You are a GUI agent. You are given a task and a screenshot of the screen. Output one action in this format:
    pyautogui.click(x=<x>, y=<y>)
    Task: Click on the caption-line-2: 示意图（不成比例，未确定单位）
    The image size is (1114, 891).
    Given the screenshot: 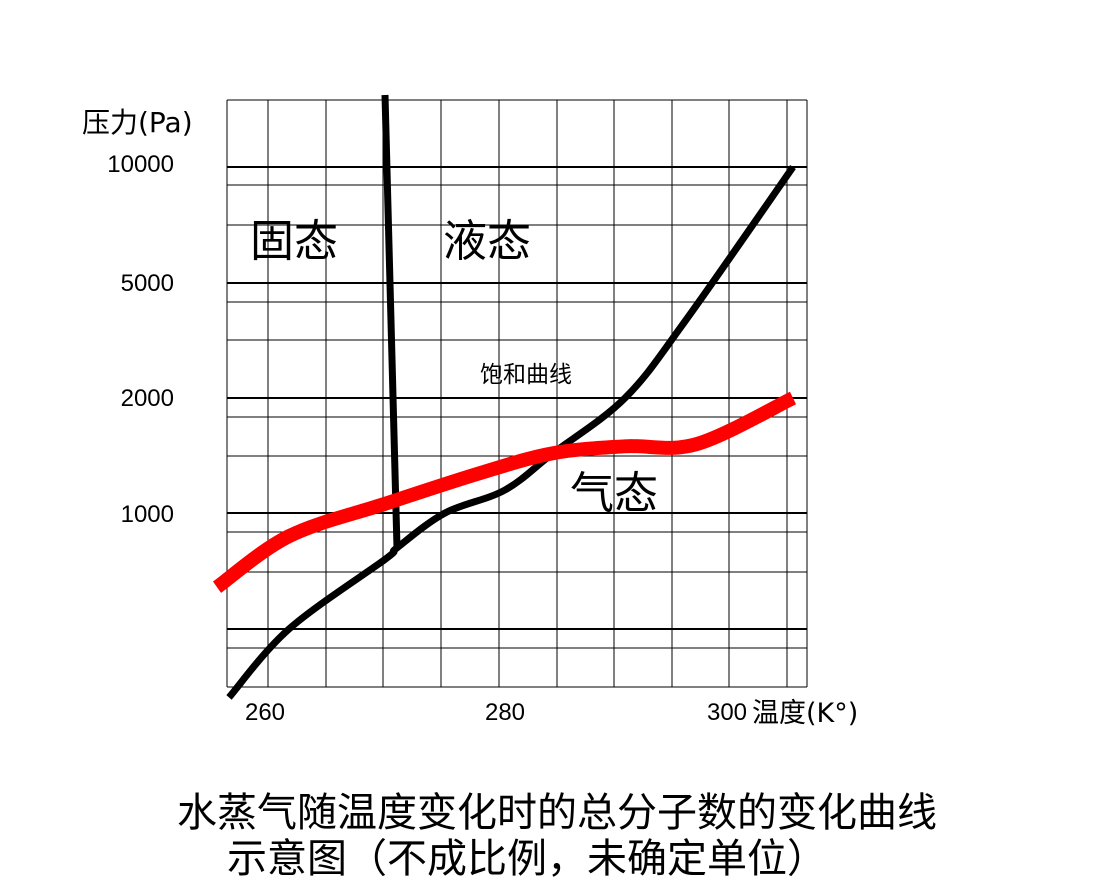 What is the action you would take?
    pyautogui.click(x=527, y=859)
    